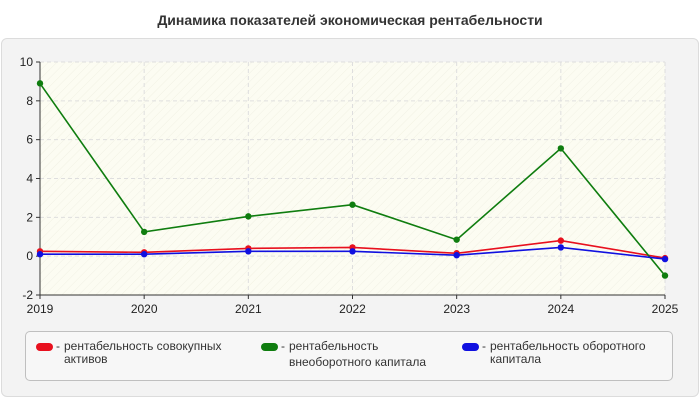 This screenshot has width=700, height=400. Describe the element at coordinates (144, 309) in the screenshot. I see `x-tick-label: 2020` at that location.